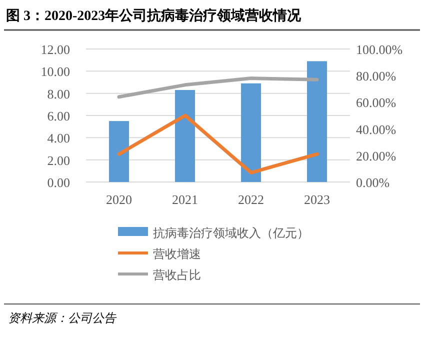 The height and width of the screenshot is (338, 424). I want to click on x-tick-label: 2022, so click(251, 199).